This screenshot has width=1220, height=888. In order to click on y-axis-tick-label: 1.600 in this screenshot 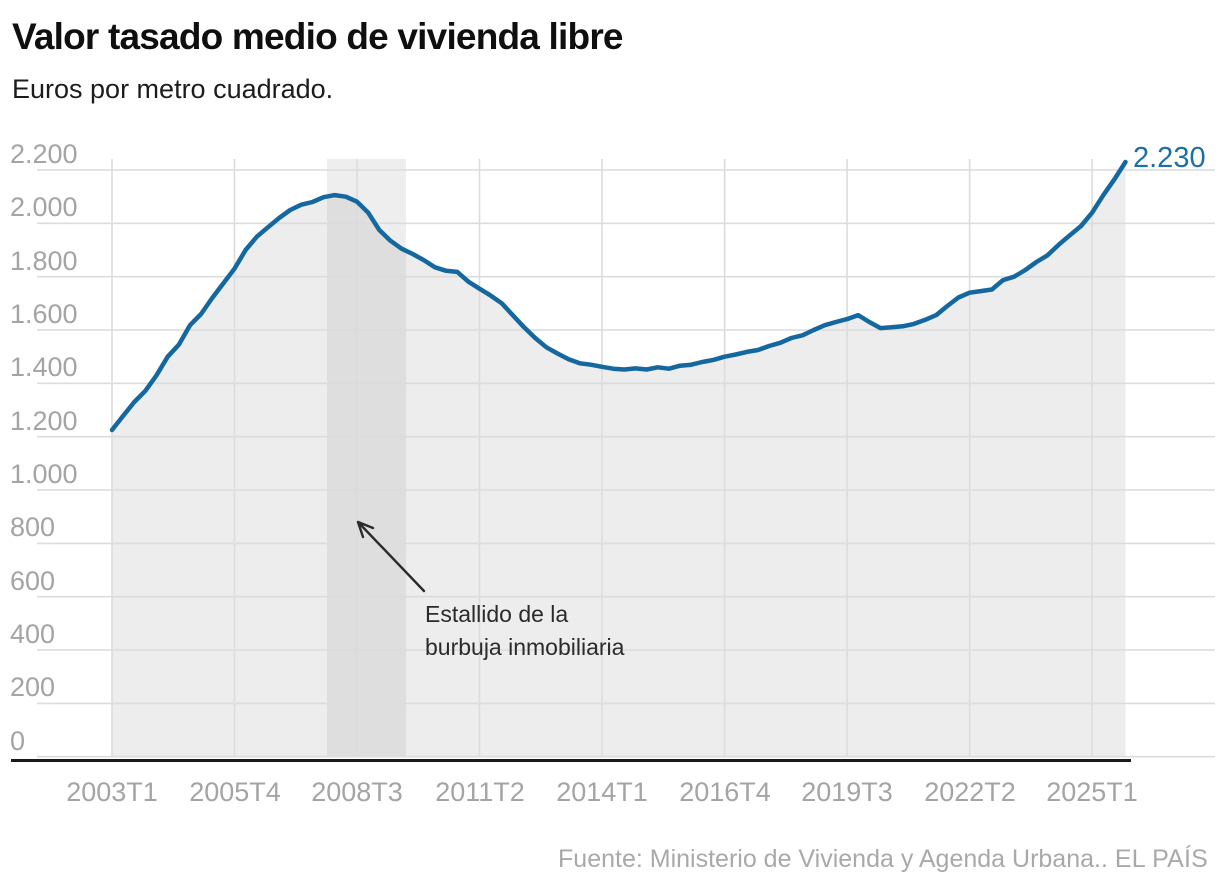, I will do `click(44, 314)`.